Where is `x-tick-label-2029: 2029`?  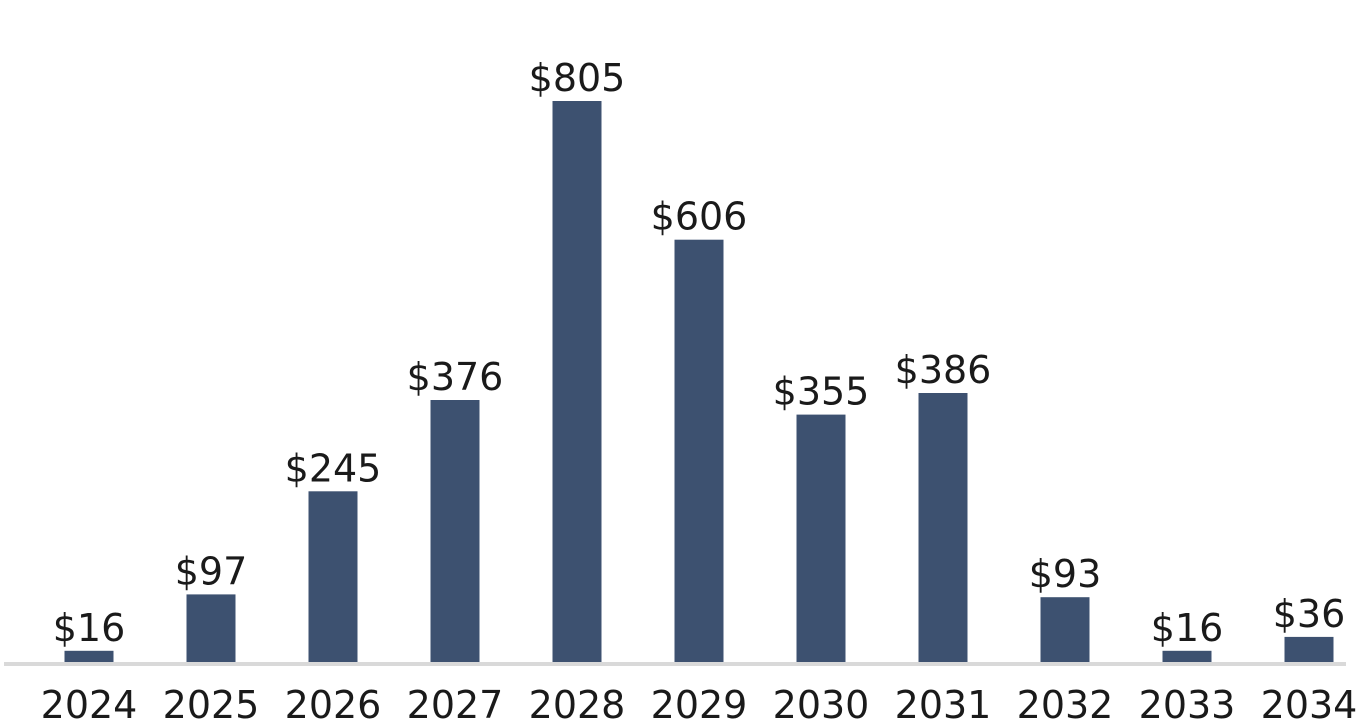
x-tick-label-2029: 2029 is located at coordinates (699, 705).